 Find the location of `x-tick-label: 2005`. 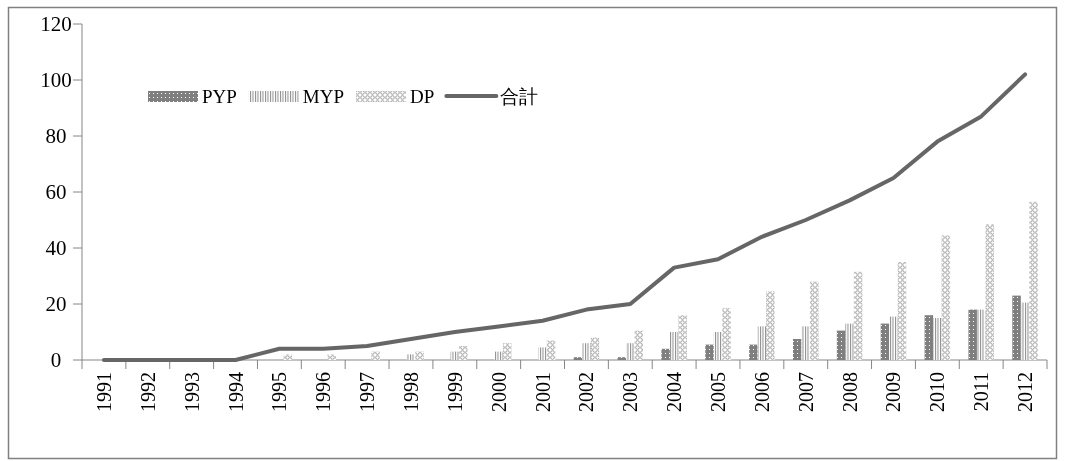

x-tick-label: 2005 is located at coordinates (718, 392).